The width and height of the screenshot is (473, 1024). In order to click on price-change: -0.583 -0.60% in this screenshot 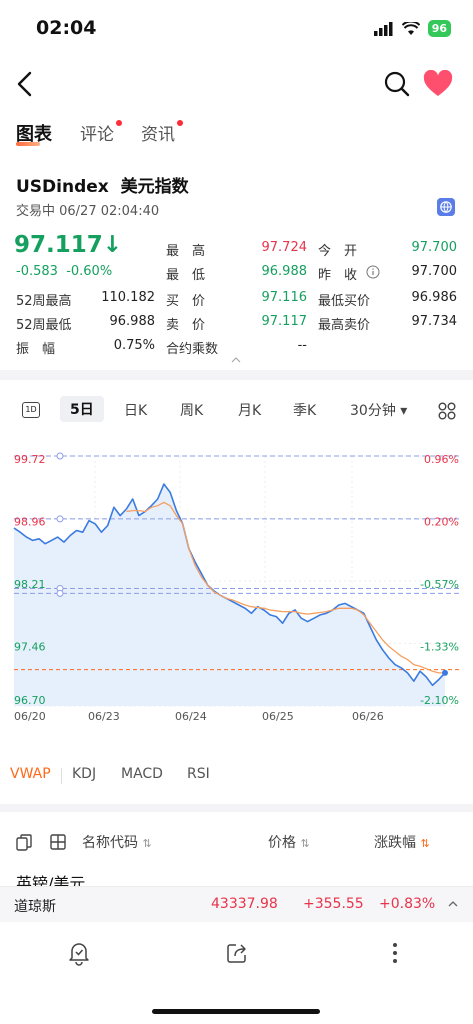, I will do `click(64, 271)`.